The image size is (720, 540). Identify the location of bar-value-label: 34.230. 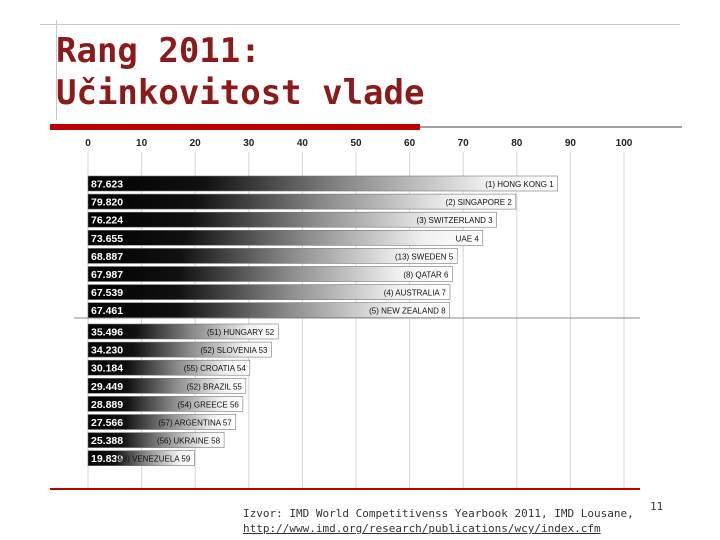
(107, 351).